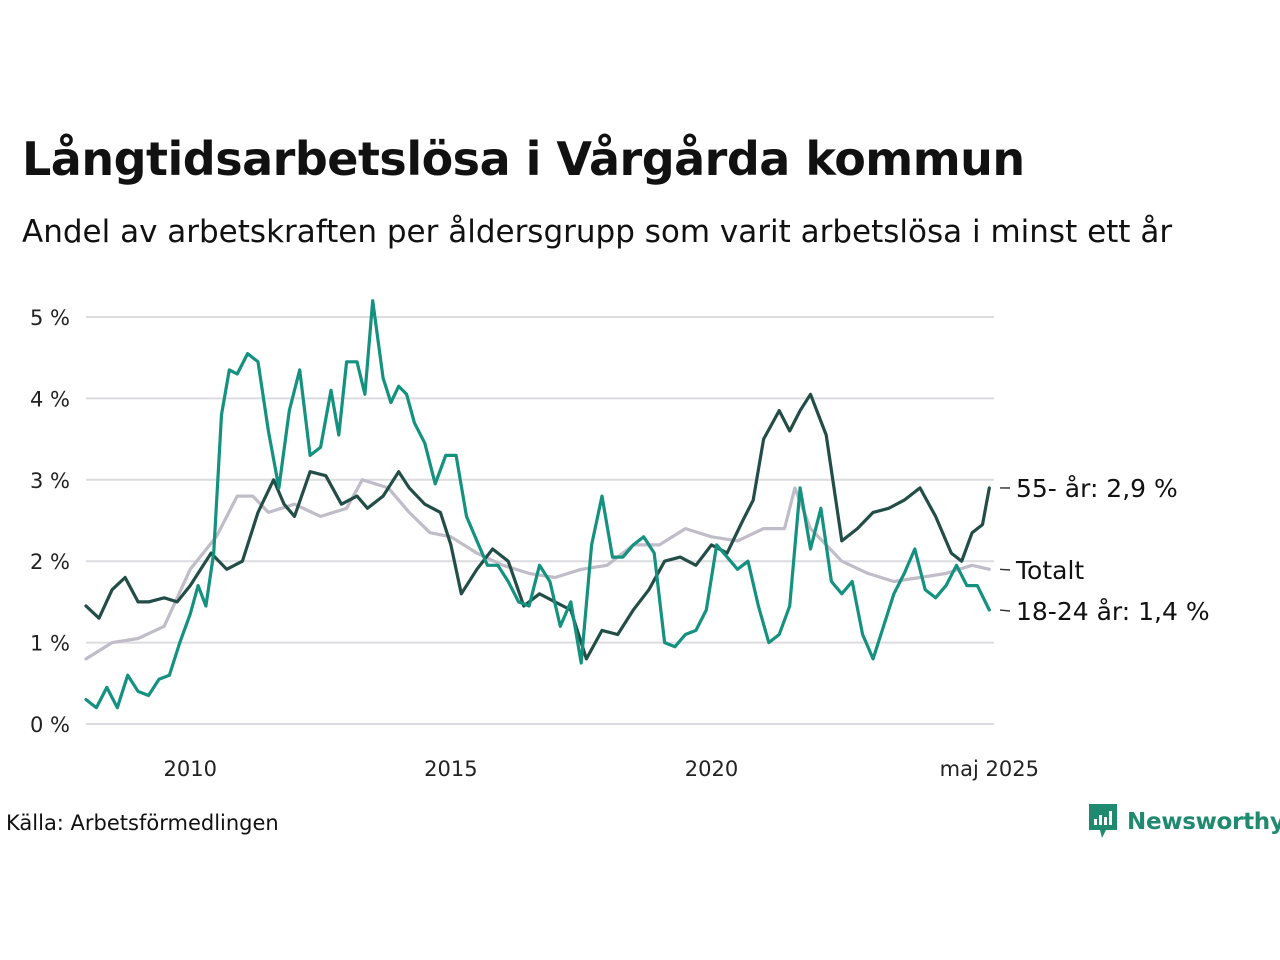 The image size is (1280, 960). What do you see at coordinates (50, 318) in the screenshot?
I see `y-tick-label: 5 %` at bounding box center [50, 318].